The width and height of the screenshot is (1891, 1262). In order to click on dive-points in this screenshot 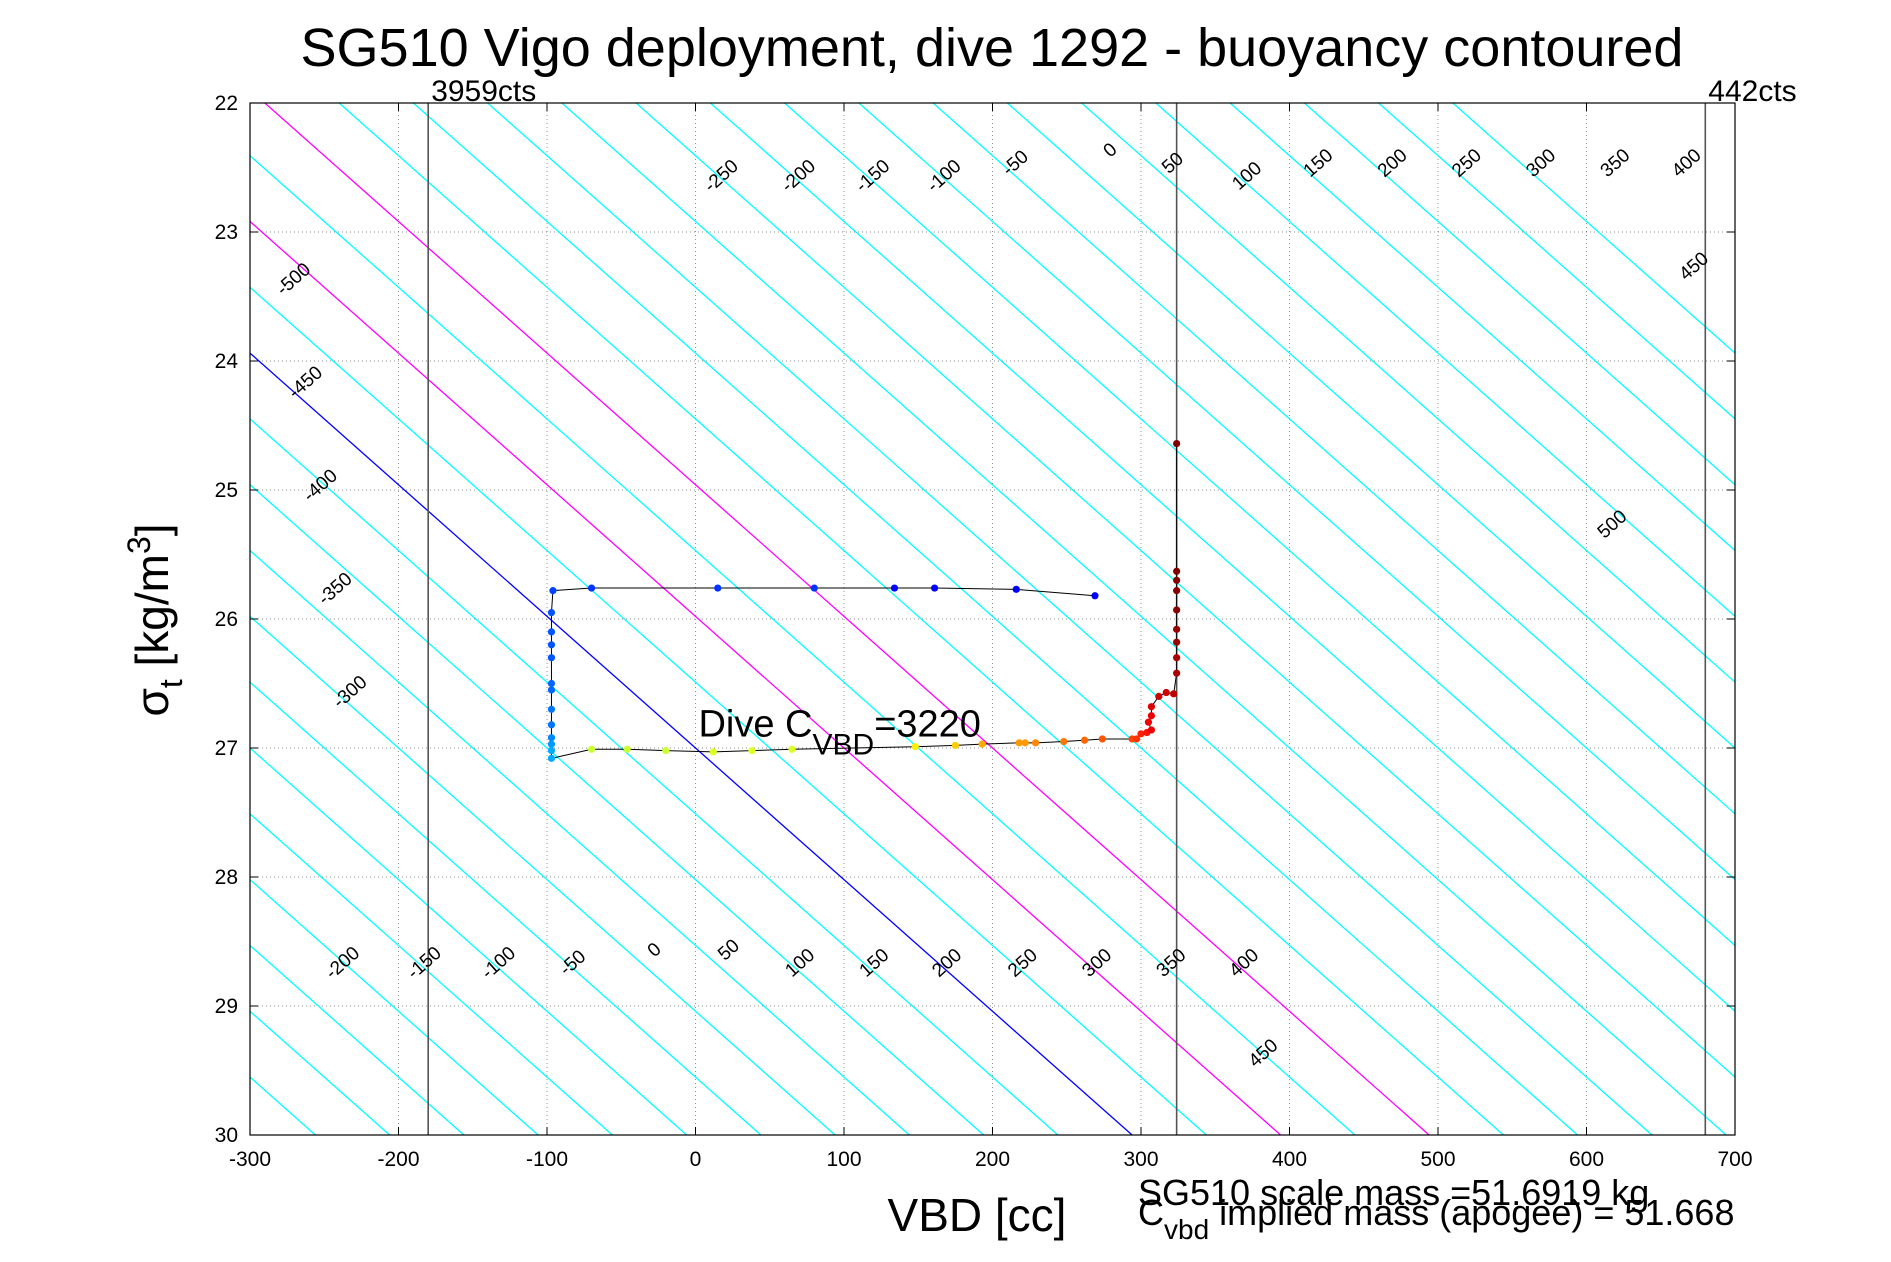, I will do `click(864, 600)`.